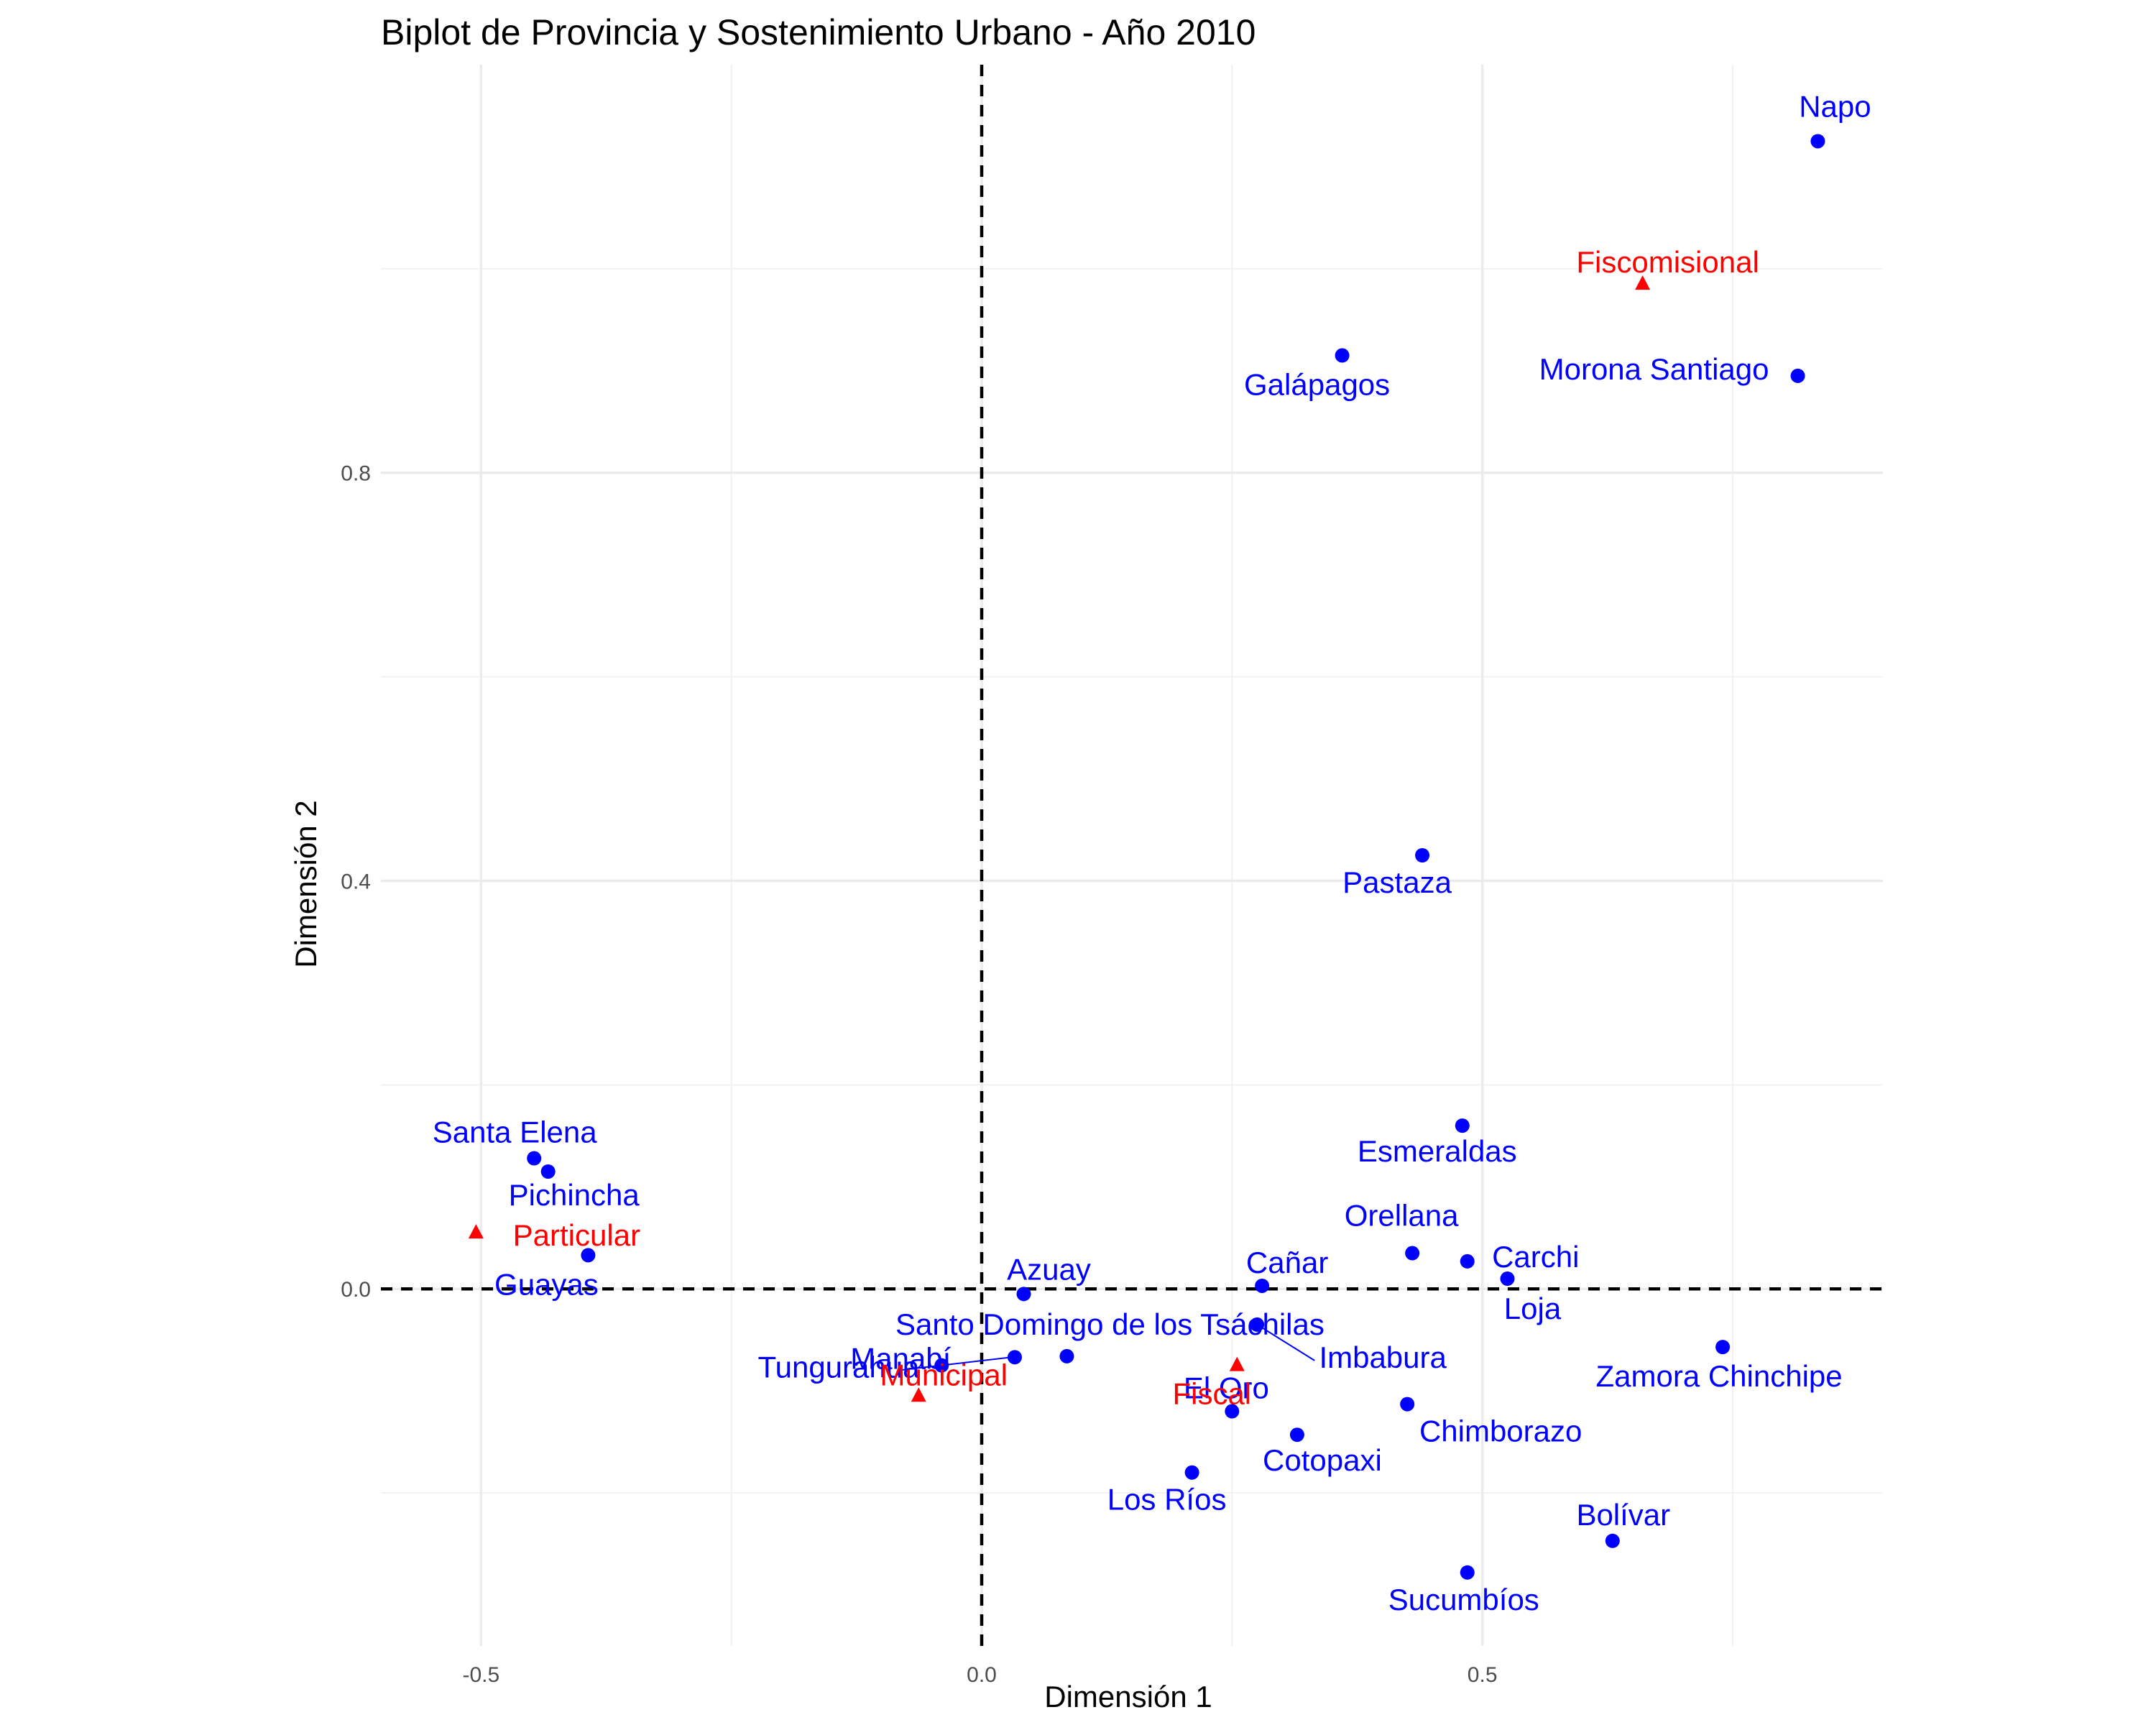 This screenshot has height=1725, width=2156. What do you see at coordinates (1667, 262) in the screenshot?
I see `label-fiscomisional: Fiscomisional` at bounding box center [1667, 262].